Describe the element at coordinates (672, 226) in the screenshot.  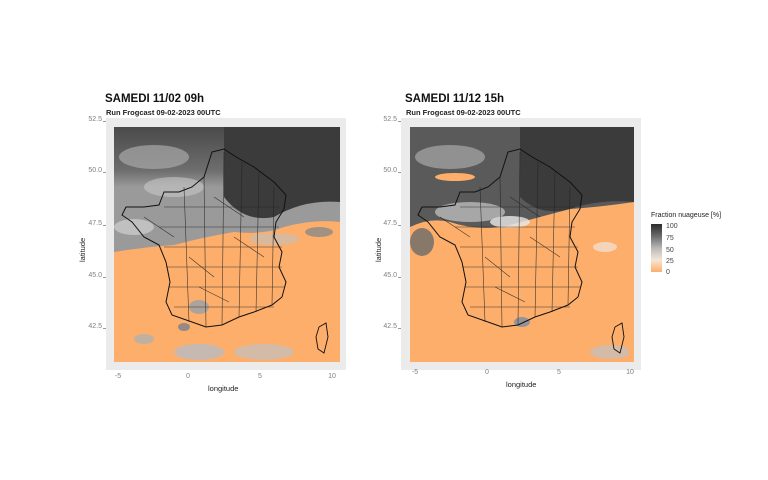
I see `legend-label: 100` at that location.